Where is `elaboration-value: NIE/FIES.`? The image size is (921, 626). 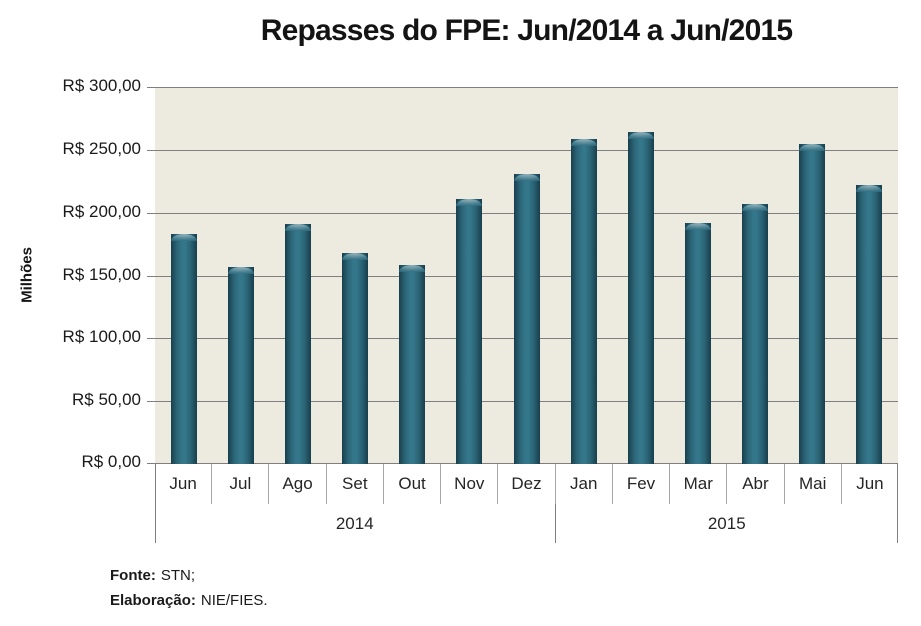 elaboration-value: NIE/FIES. is located at coordinates (234, 600).